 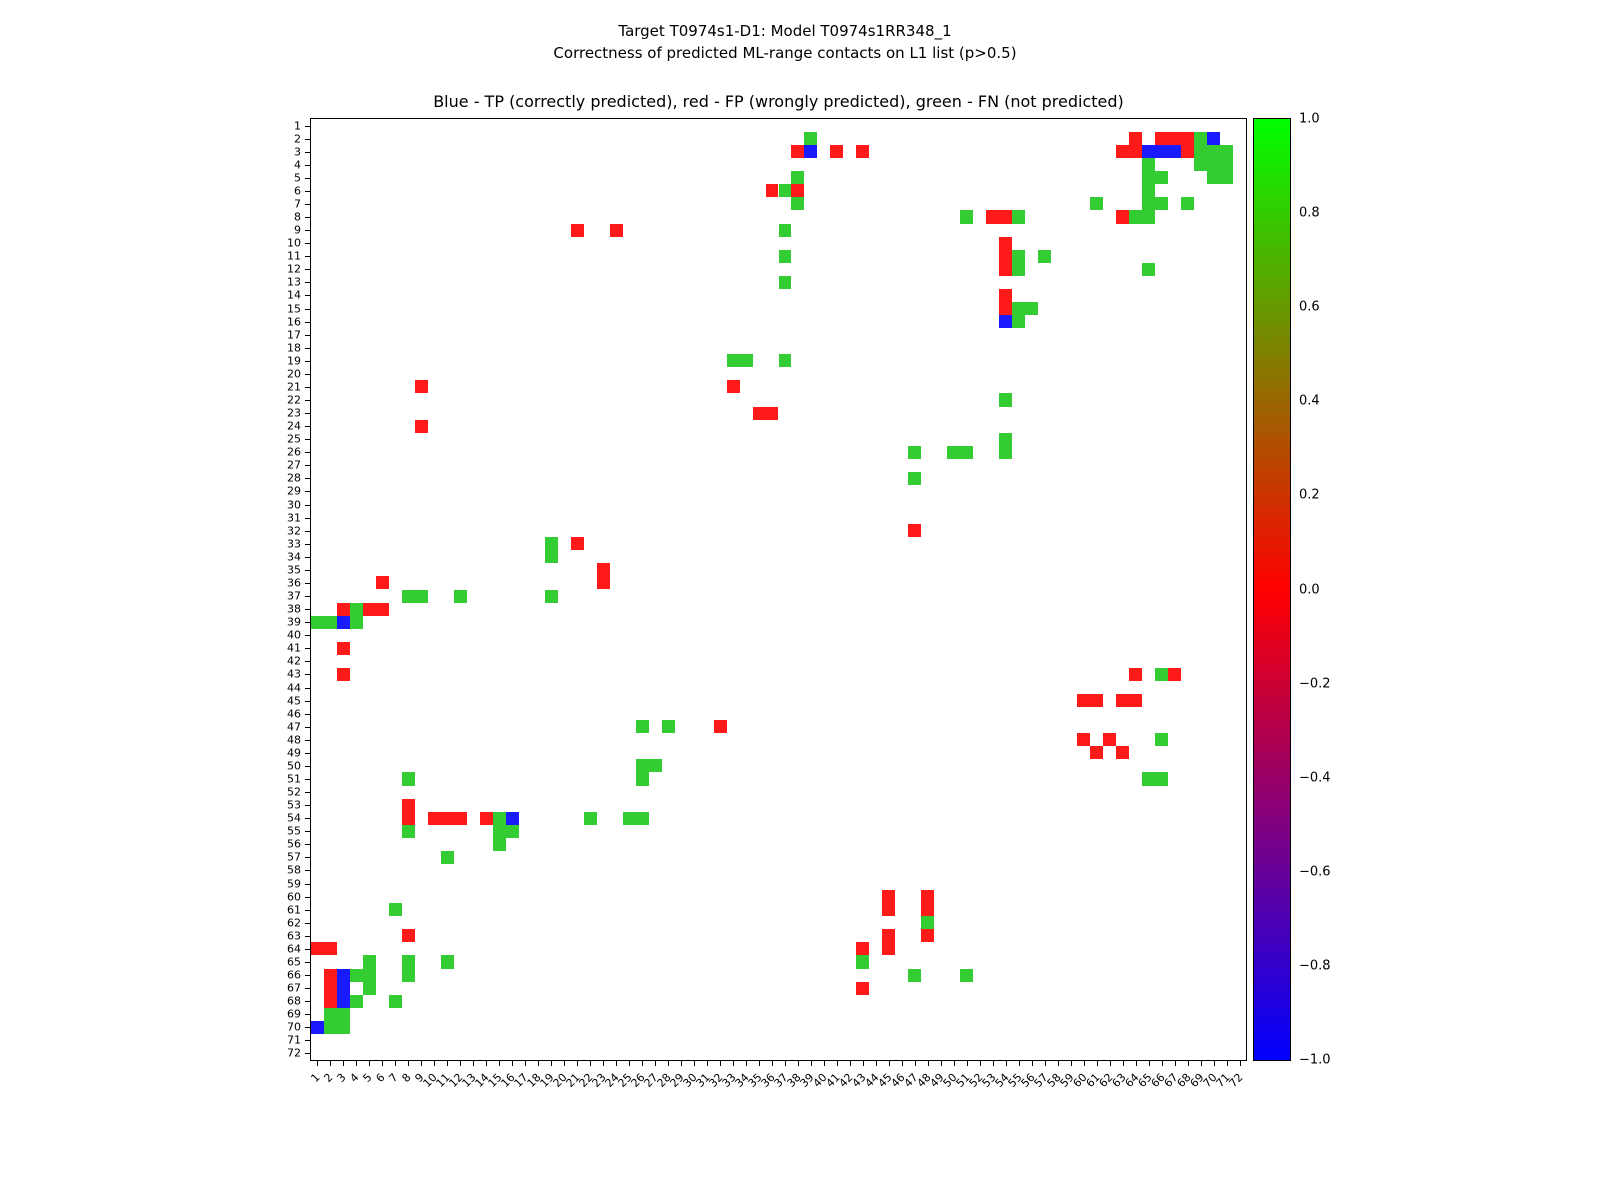 I want to click on y-tick-label: 37, so click(x=294, y=596).